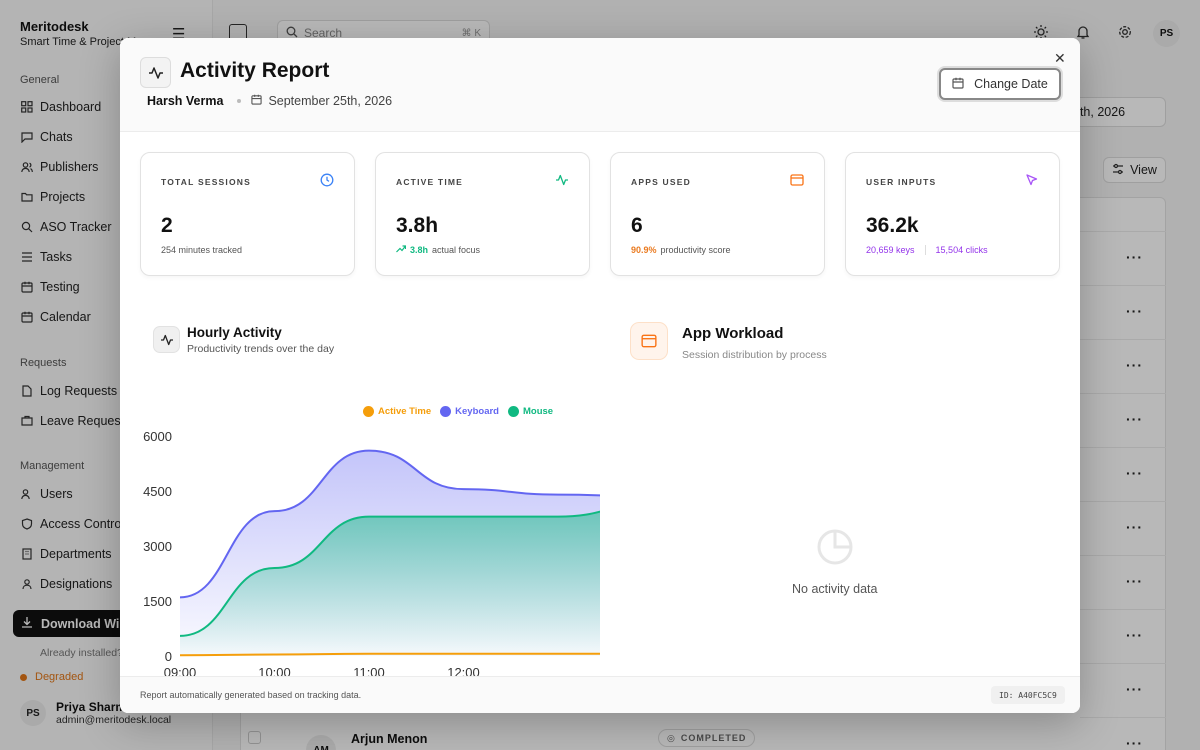 The width and height of the screenshot is (1200, 750). What do you see at coordinates (1028, 695) in the screenshot?
I see `report-id: ID: A40FC5C9` at bounding box center [1028, 695].